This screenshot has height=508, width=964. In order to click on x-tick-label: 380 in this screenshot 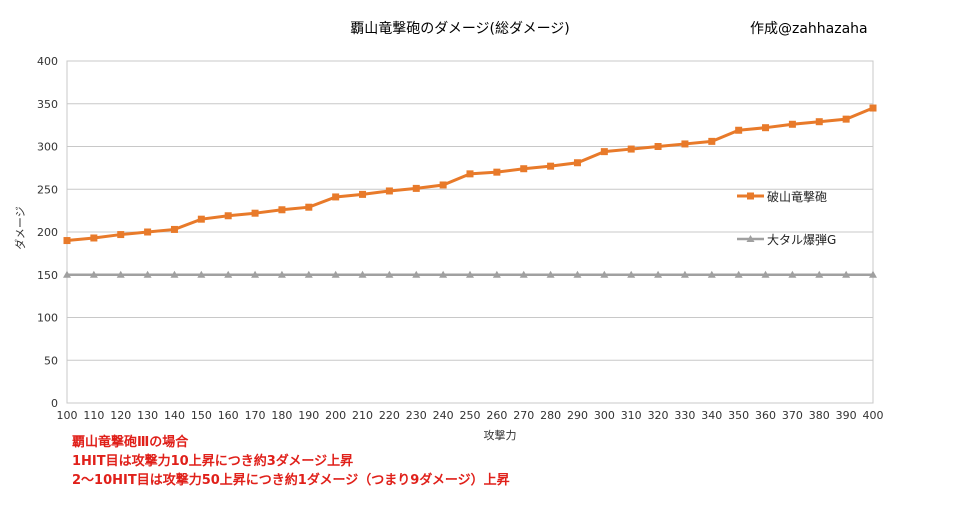, I will do `click(819, 415)`.